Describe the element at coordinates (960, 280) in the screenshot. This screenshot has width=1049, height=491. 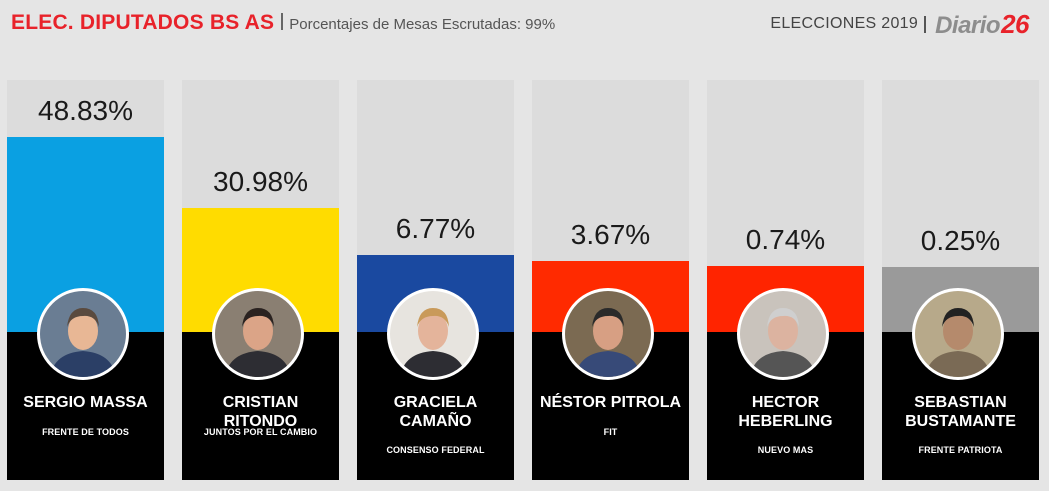
I see `candidate-column: 0.25% SEBASTIAN BUSTAMANTE FRENTE PATRIOTA` at that location.